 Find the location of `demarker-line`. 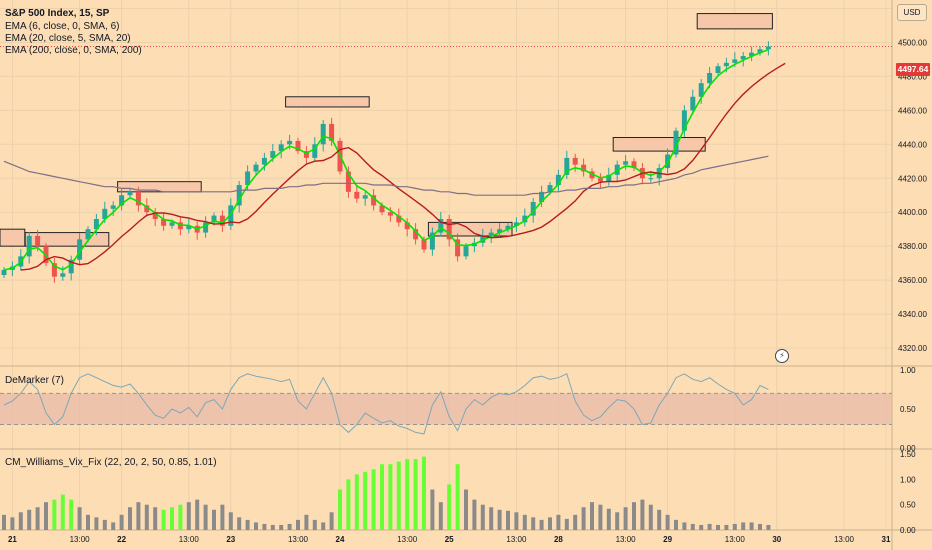

demarker-line is located at coordinates (386, 404).